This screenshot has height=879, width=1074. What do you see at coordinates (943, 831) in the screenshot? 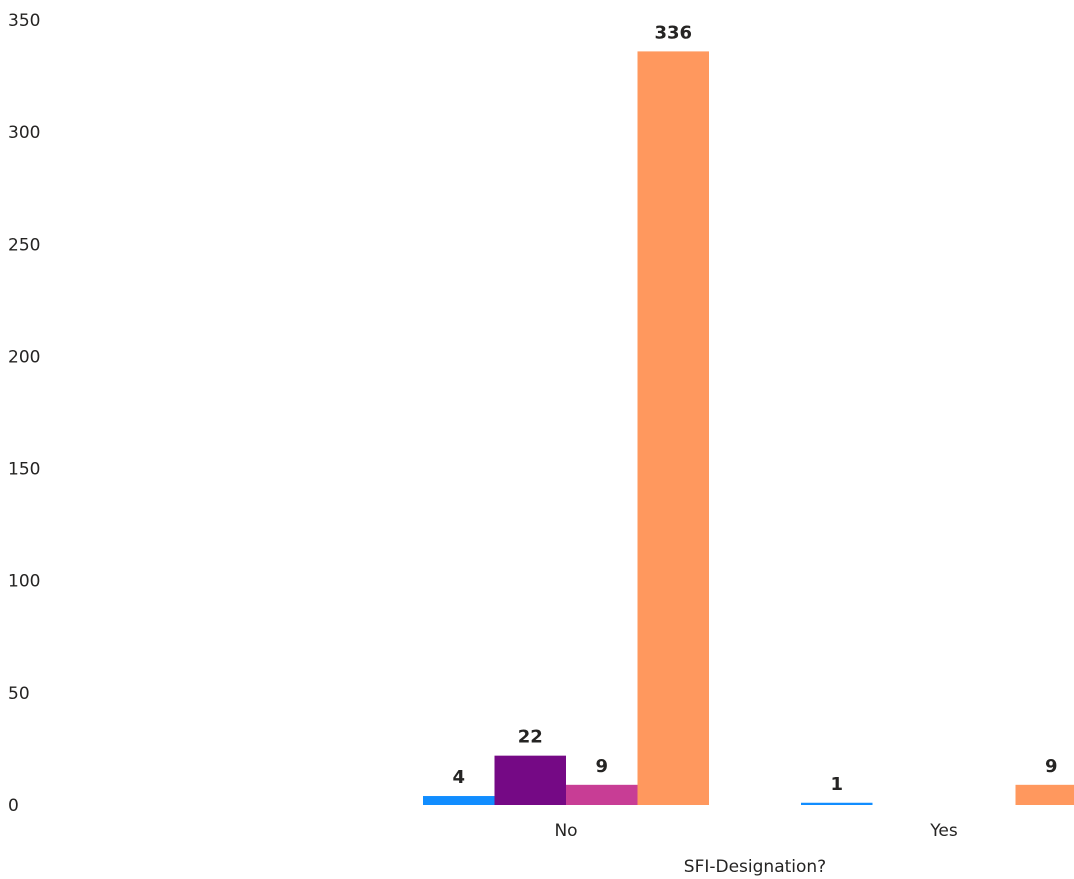
I see `x-category-label: Yes` at bounding box center [943, 831].